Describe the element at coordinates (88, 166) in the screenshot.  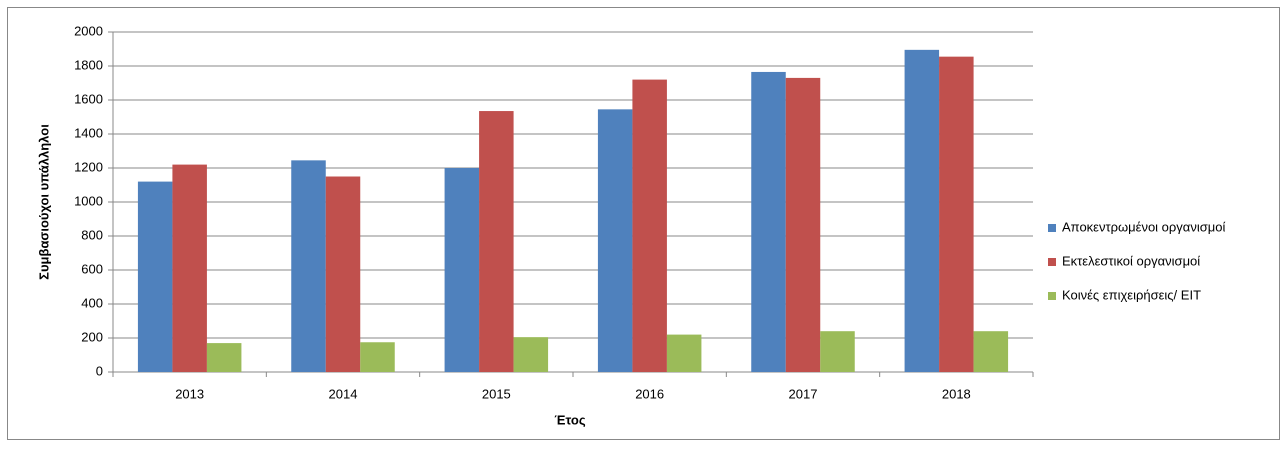
I see `y-tick-label: 1200` at that location.